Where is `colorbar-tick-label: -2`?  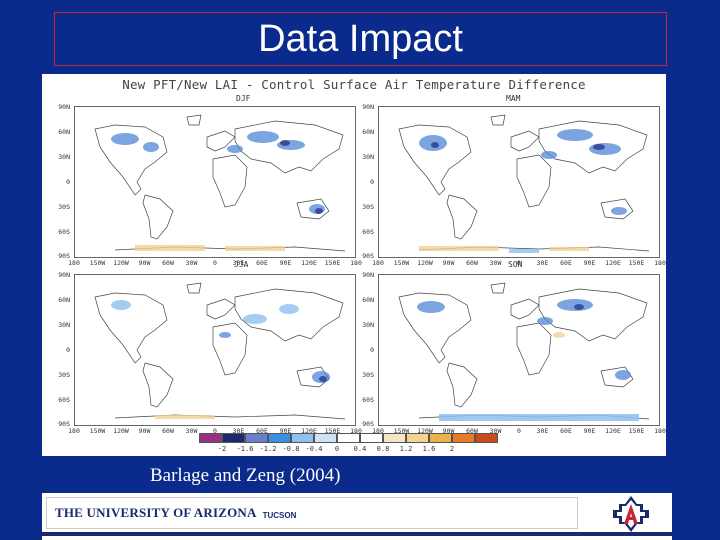 colorbar-tick-label: -2 is located at coordinates (222, 449).